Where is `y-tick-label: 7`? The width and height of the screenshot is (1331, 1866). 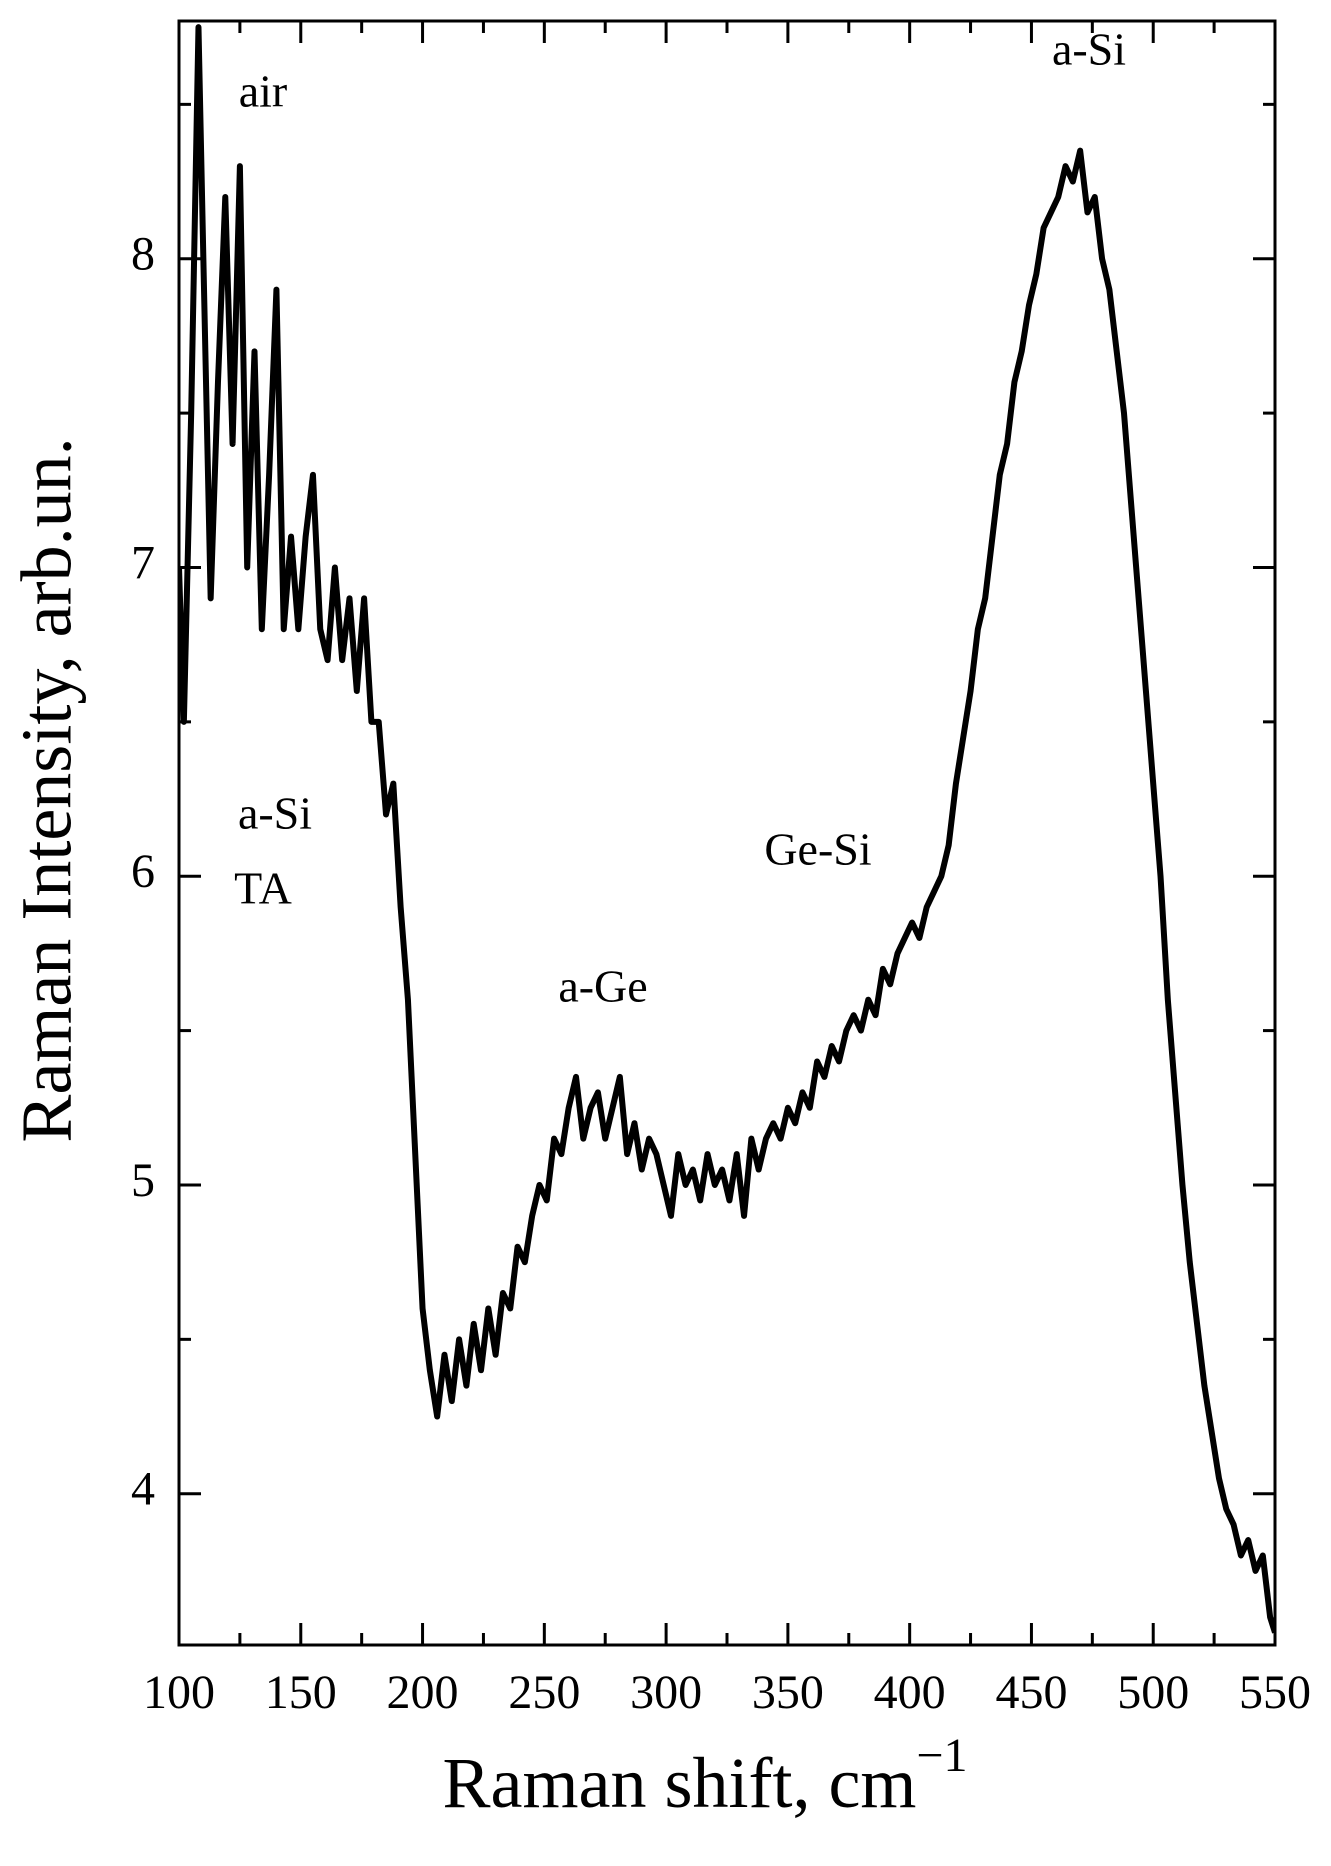
y-tick-label: 7 is located at coordinates (143, 562).